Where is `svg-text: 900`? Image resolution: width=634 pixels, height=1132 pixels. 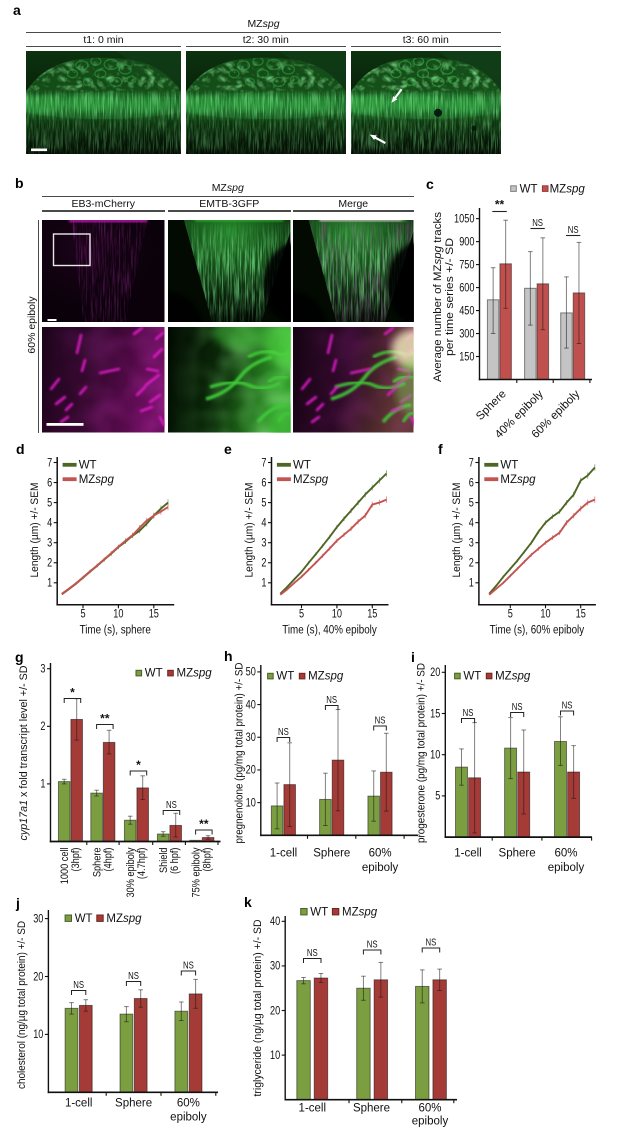
svg-text: 900 is located at coordinates (466, 242).